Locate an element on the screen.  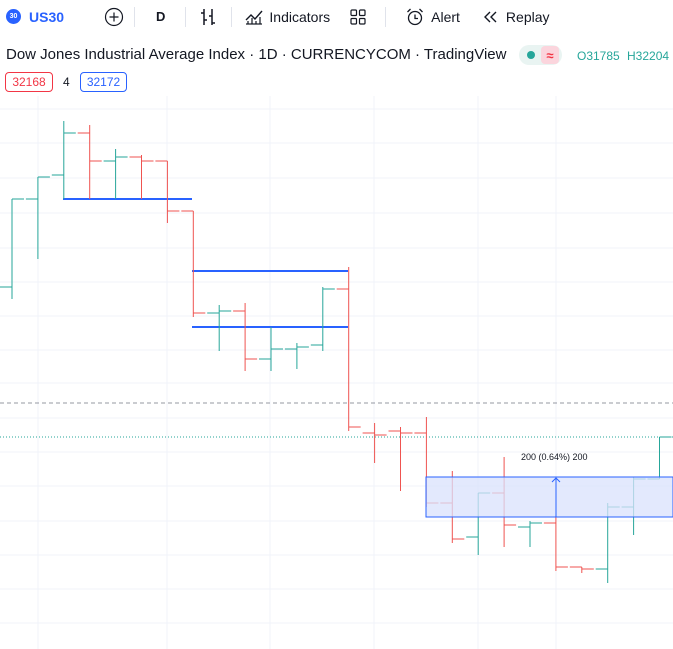
alert-button: Alert is located at coordinates (432, 16).